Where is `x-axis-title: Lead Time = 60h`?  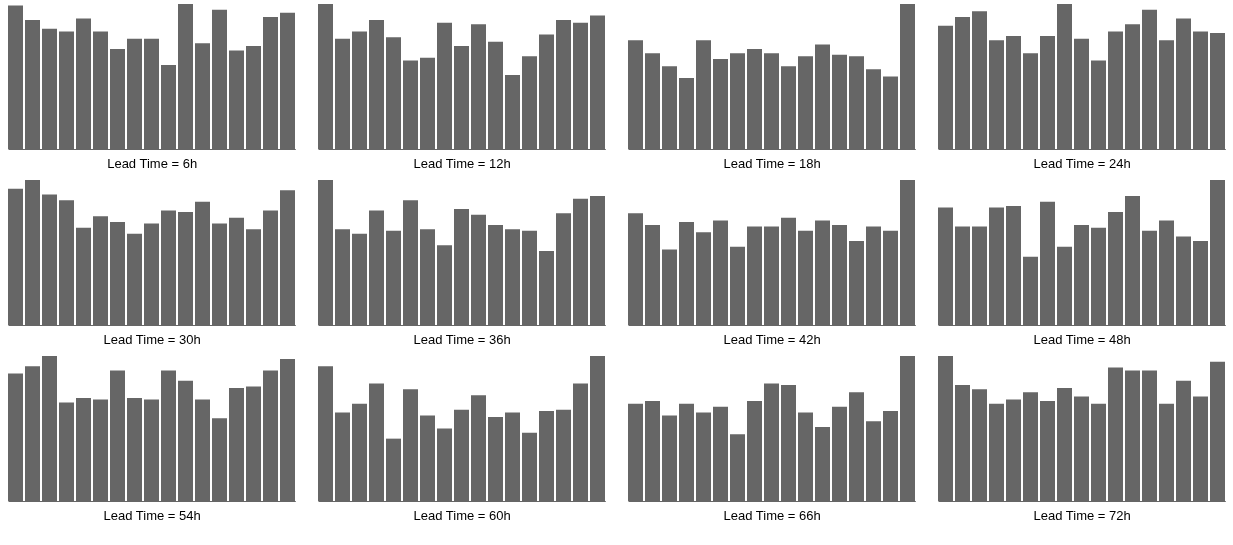 x-axis-title: Lead Time = 60h is located at coordinates (462, 515).